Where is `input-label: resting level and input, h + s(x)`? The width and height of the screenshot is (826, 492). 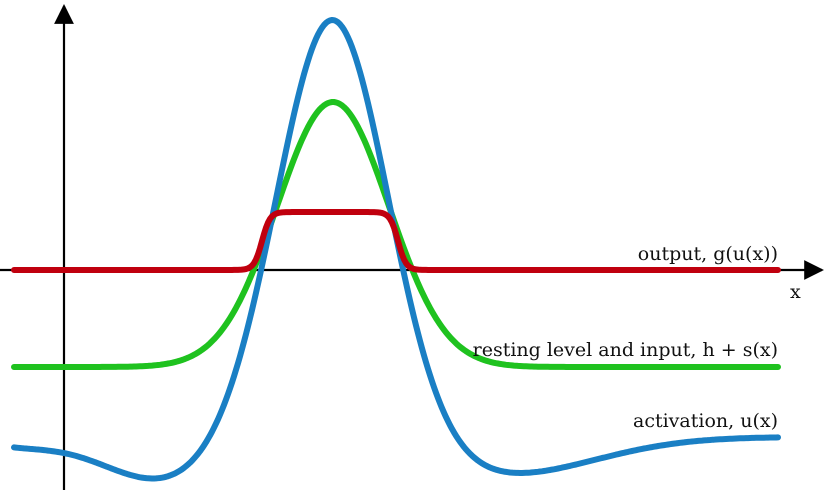 input-label: resting level and input, h + s(x) is located at coordinates (625, 350).